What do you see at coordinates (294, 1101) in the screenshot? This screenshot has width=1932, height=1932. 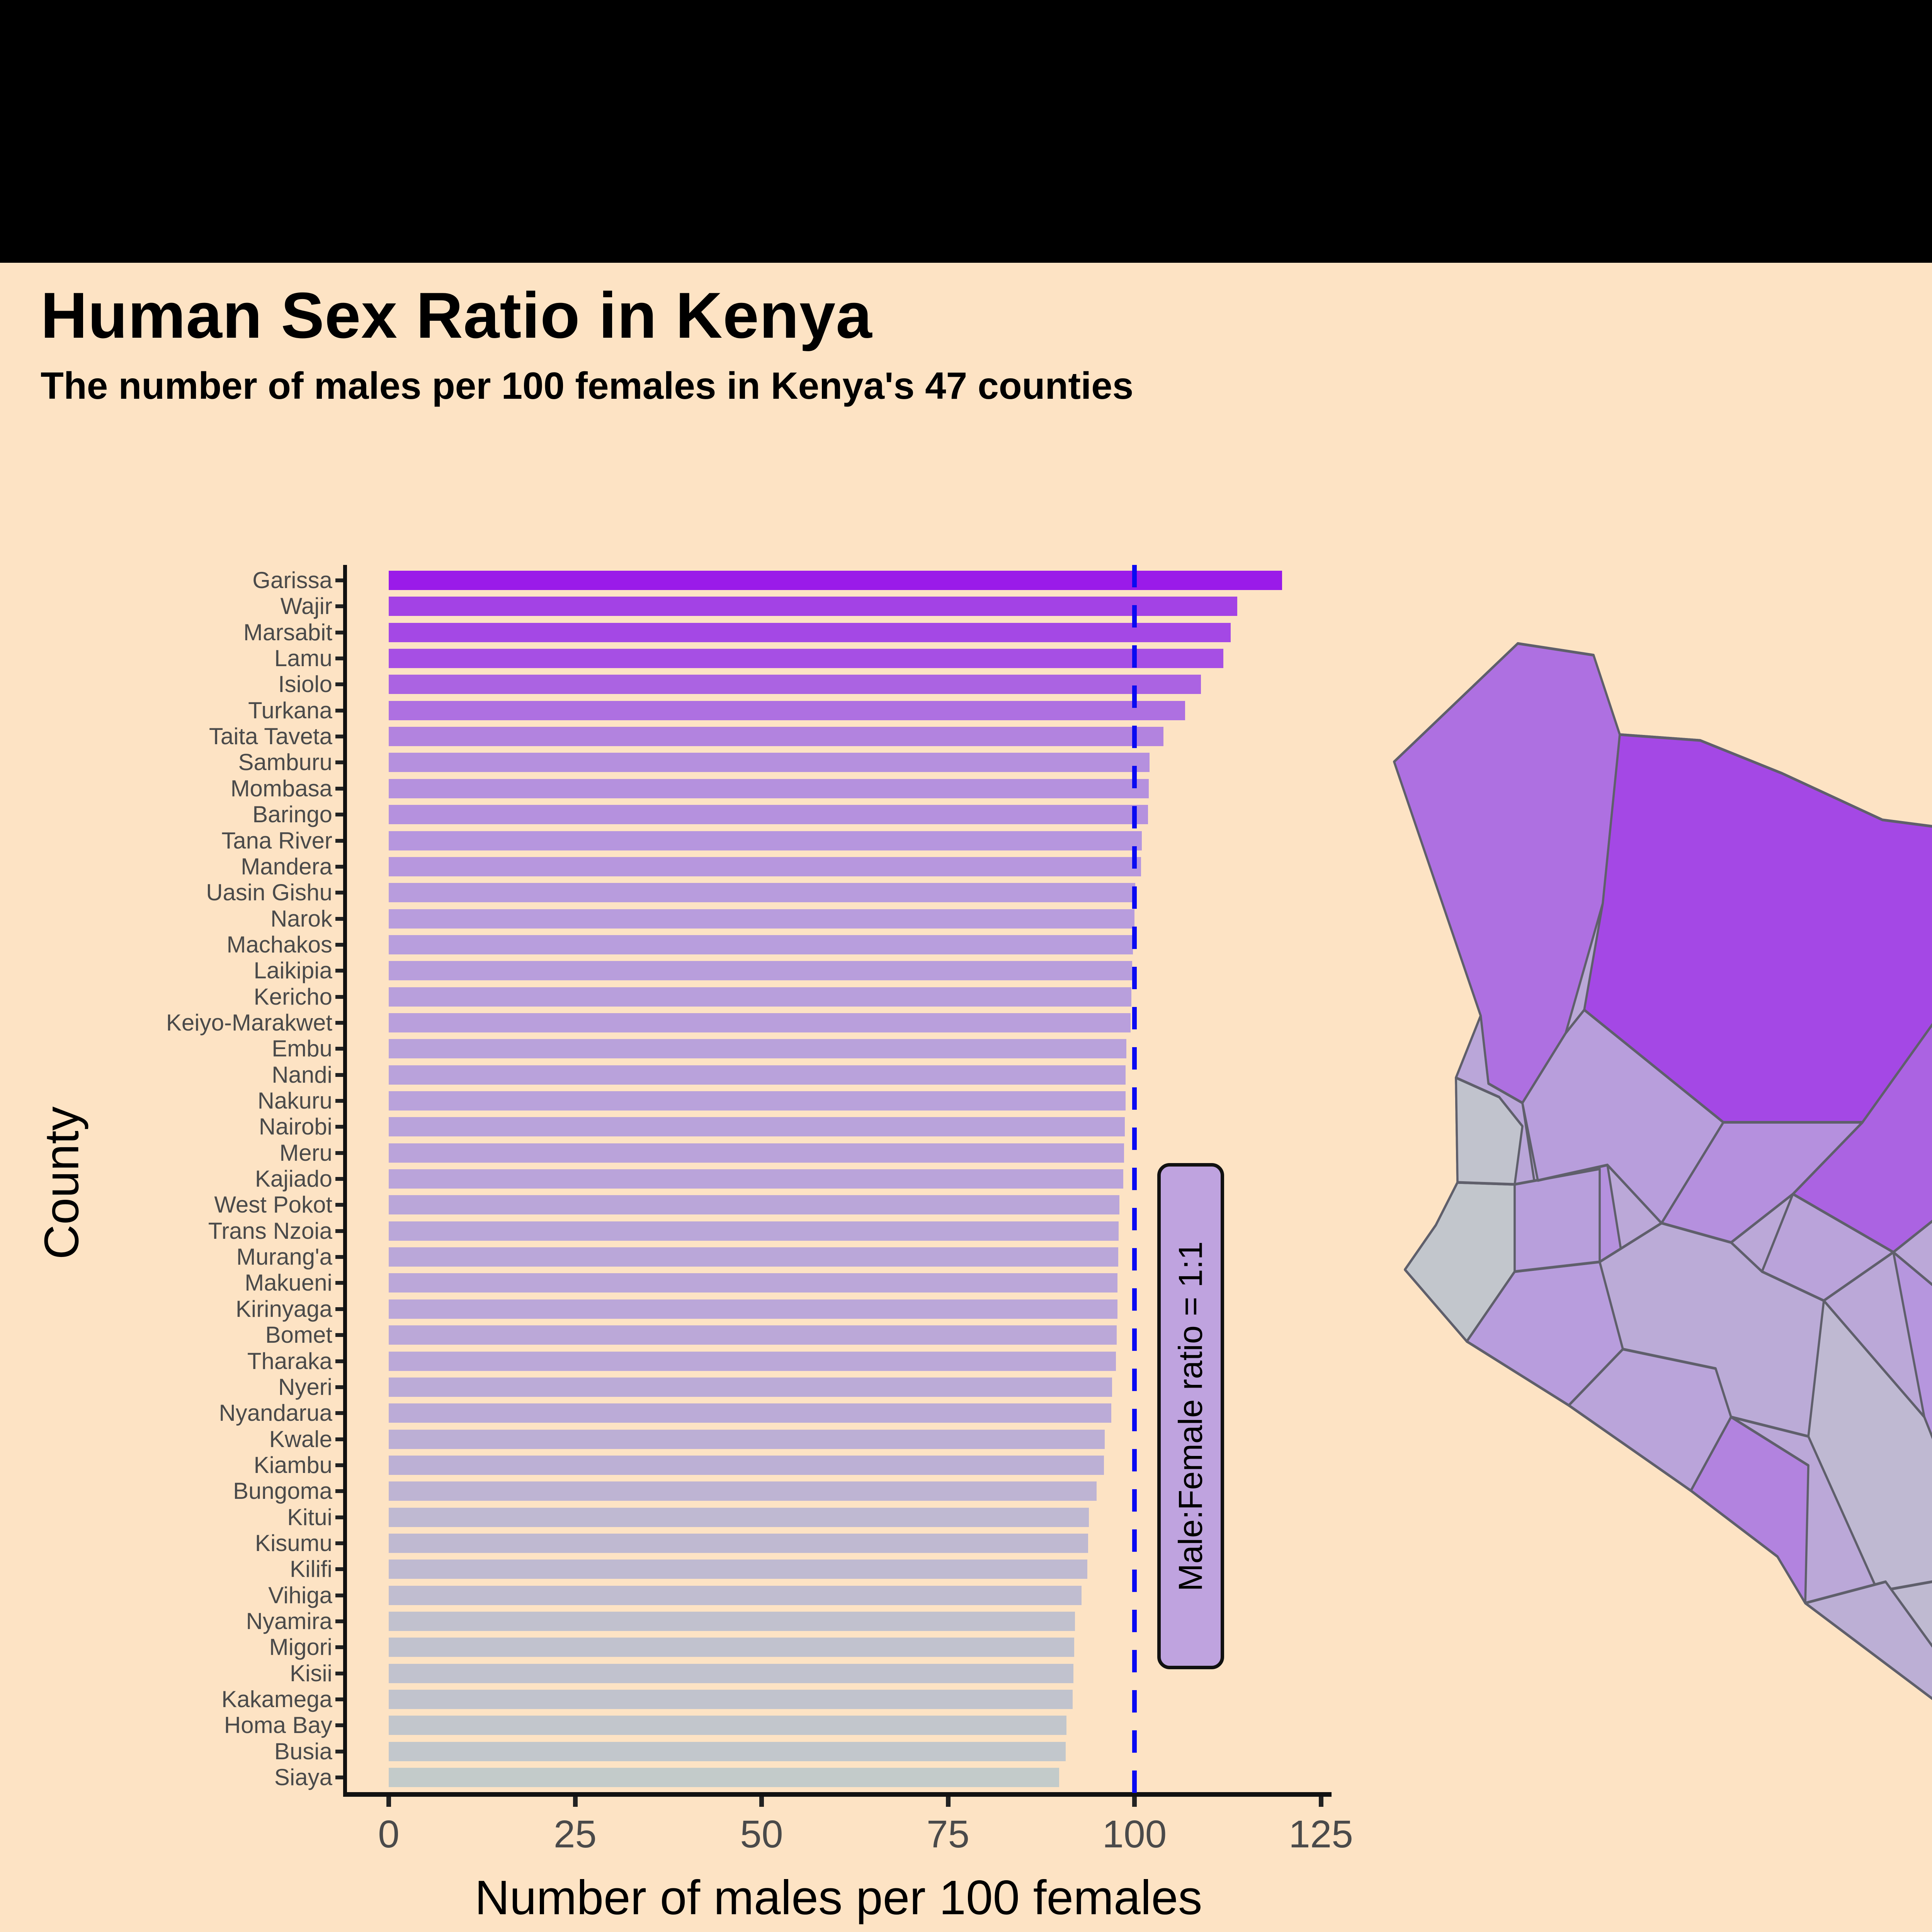 I see `county-label-nakuru: Nakuru` at bounding box center [294, 1101].